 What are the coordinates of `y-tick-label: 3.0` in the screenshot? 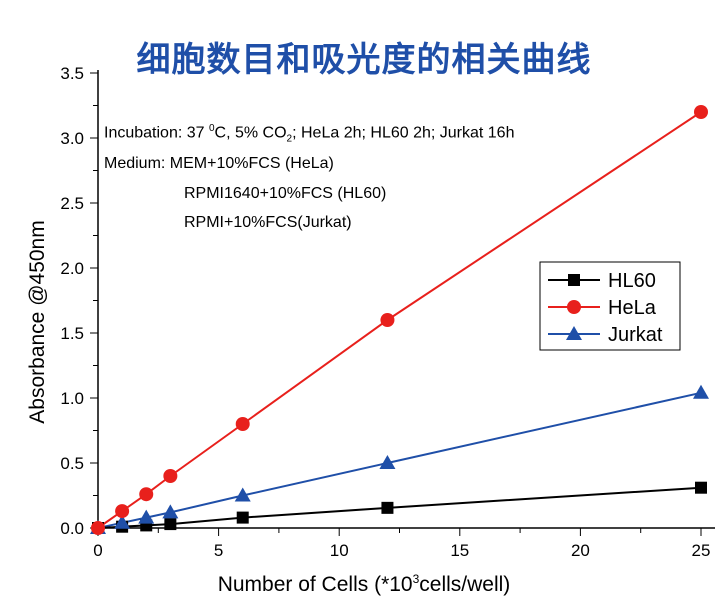 It's located at (72, 138).